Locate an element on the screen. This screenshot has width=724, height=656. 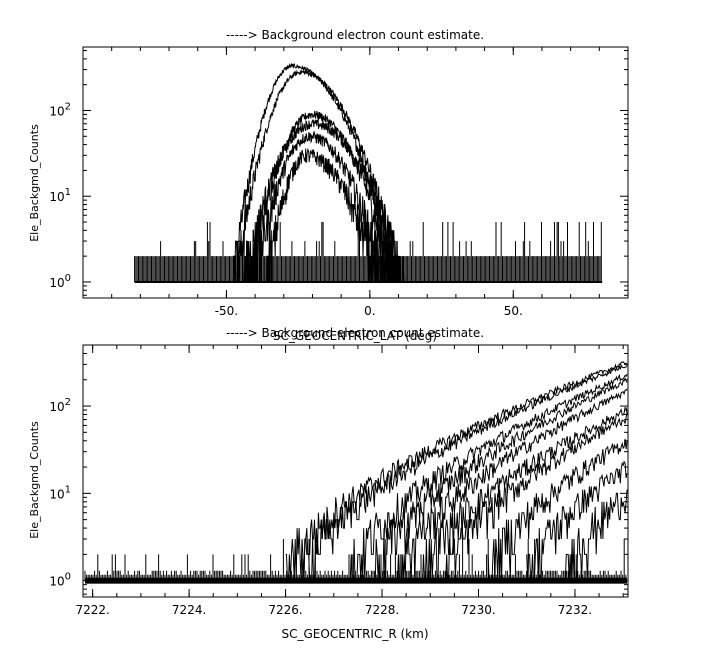
x-tick-label: -50. is located at coordinates (226, 311).